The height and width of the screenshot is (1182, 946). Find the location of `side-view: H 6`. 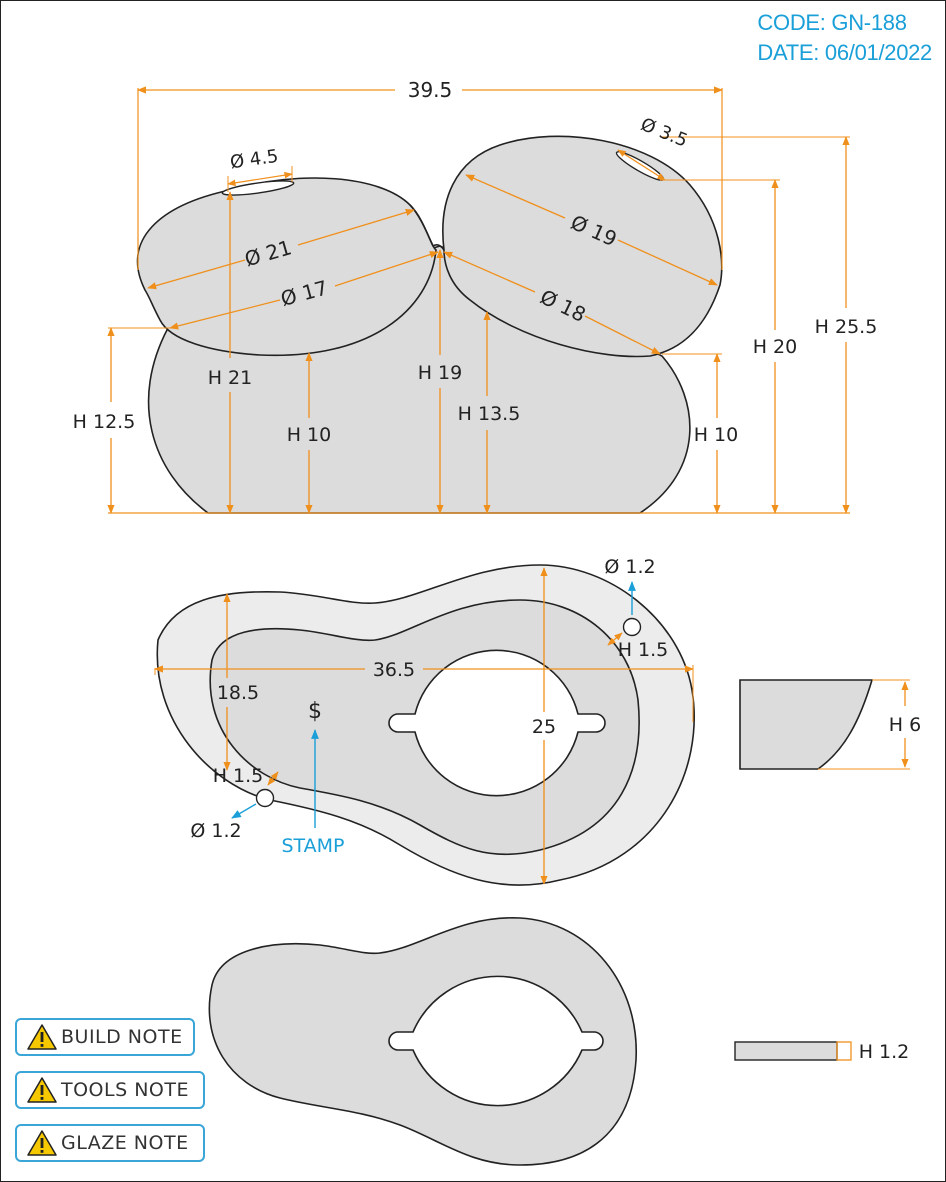

side-view: H 6 is located at coordinates (830, 724).